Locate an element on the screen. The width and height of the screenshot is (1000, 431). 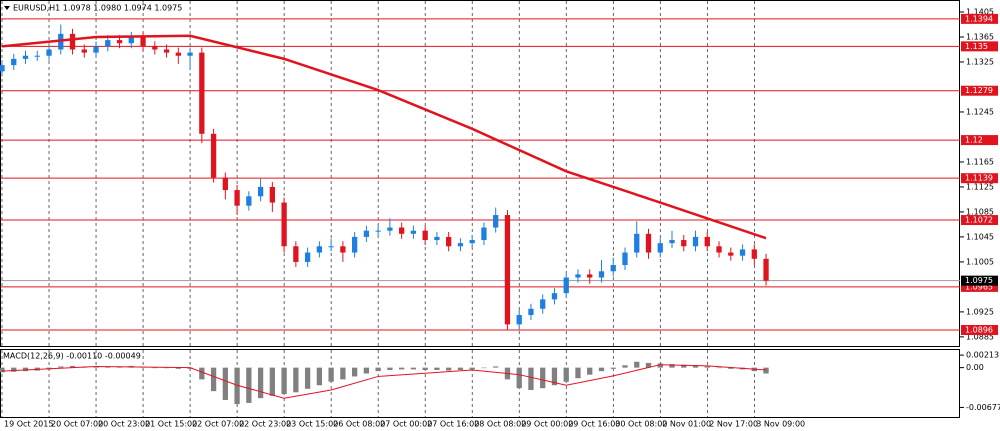
x-tick-label: 21 Oct 15:00 is located at coordinates (171, 424).